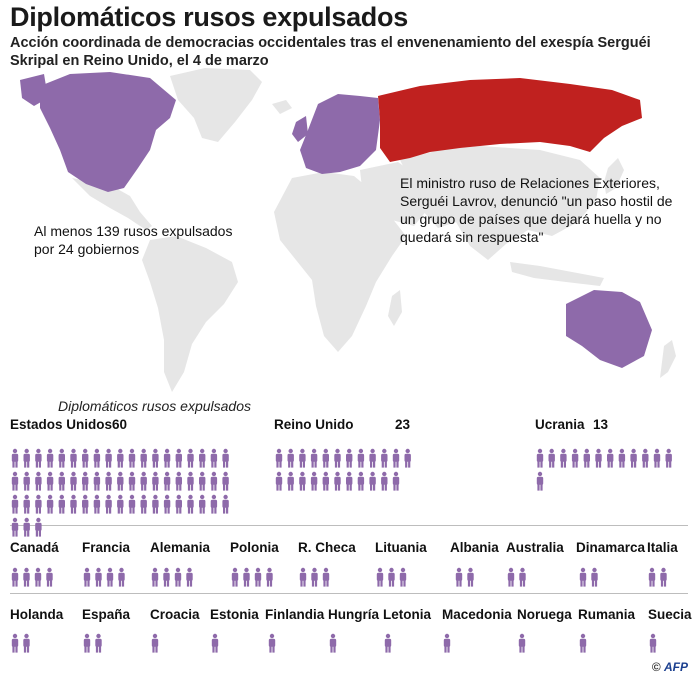 This screenshot has width=700, height=682. Describe the element at coordinates (354, 614) in the screenshot. I see `country-label: Hungría` at that location.